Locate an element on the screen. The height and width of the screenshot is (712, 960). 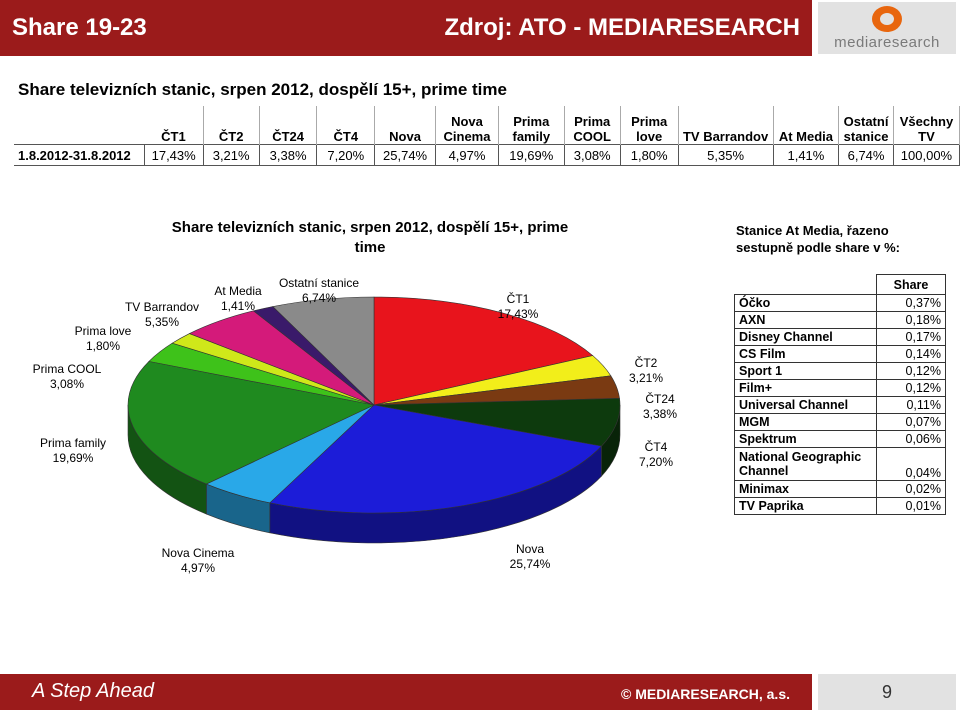
col-header: Prima love is located at coordinates (649, 125).